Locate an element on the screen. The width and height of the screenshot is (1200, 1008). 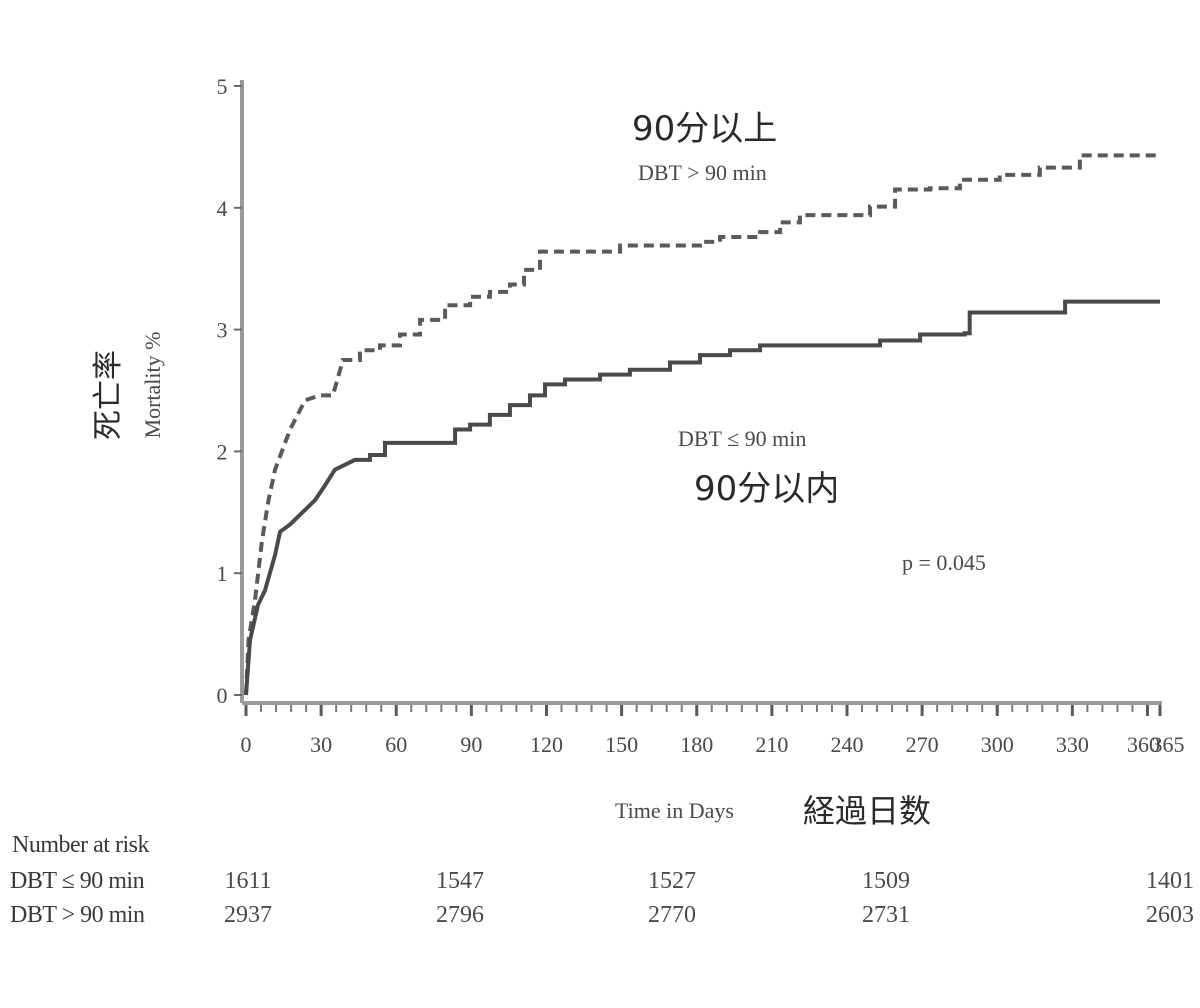
lower-series-label-en: DBT ≤ 90 min is located at coordinates (742, 438).